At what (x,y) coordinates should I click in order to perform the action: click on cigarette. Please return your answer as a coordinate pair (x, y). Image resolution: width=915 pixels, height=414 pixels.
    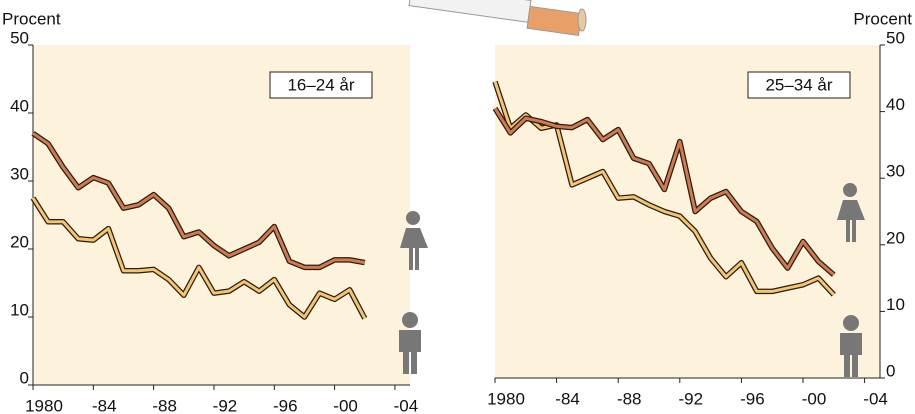
    Looking at the image, I should click on (497, 18).